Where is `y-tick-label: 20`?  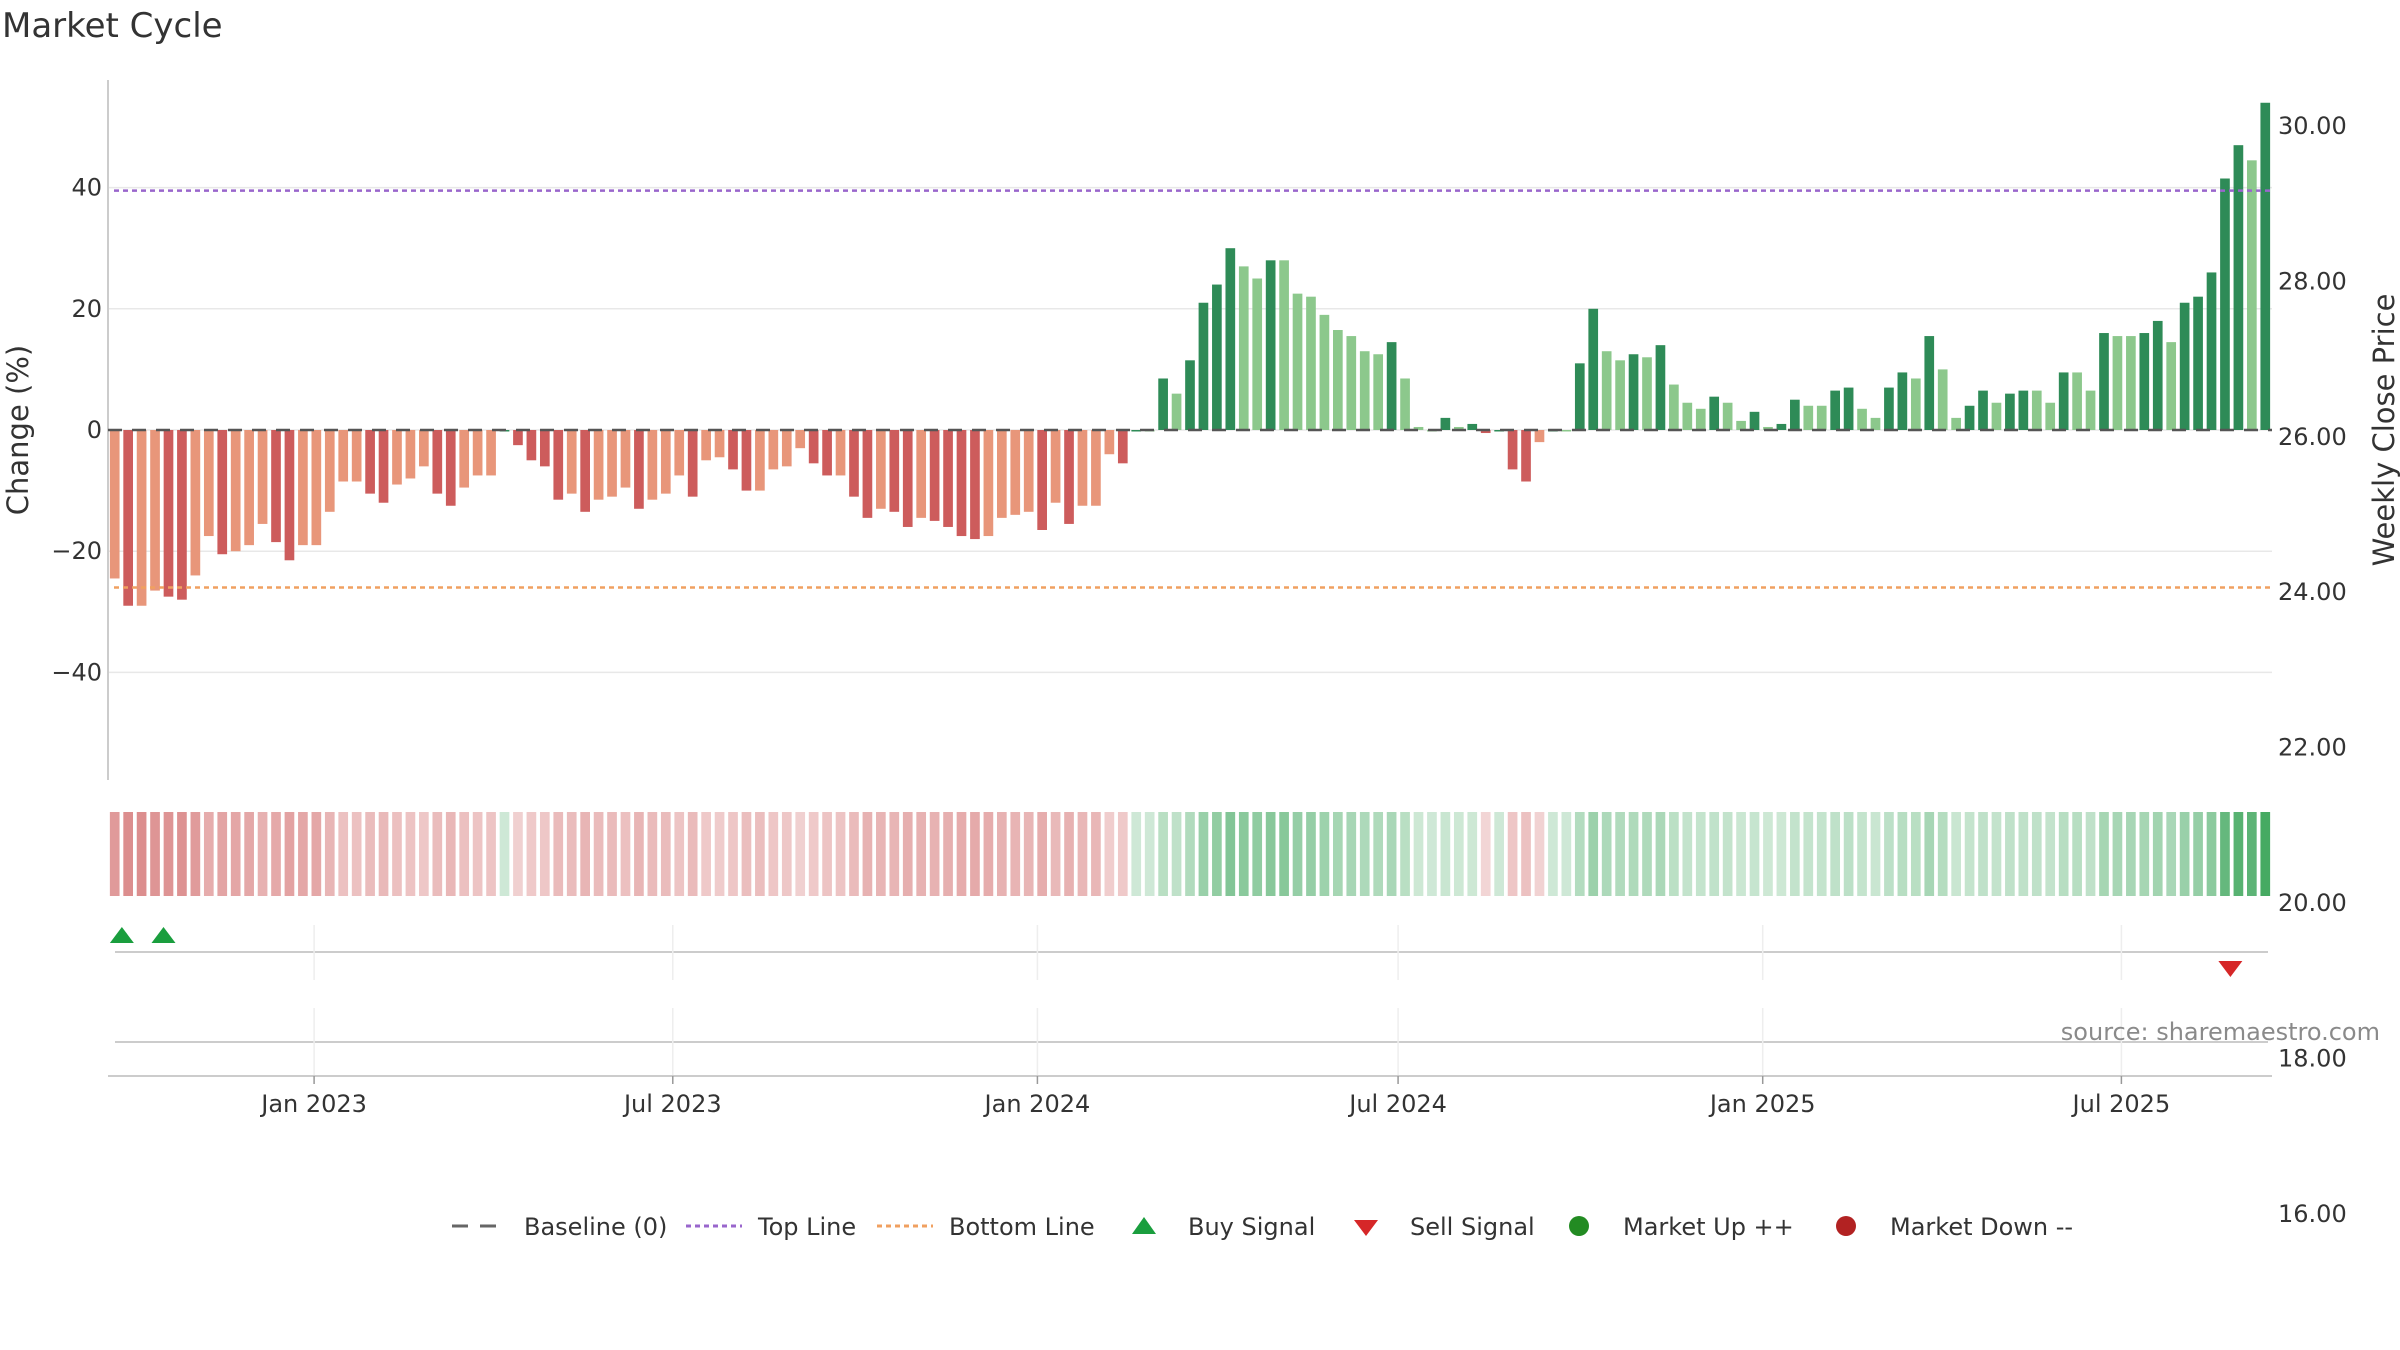
y-tick-label: 20 is located at coordinates (86, 309).